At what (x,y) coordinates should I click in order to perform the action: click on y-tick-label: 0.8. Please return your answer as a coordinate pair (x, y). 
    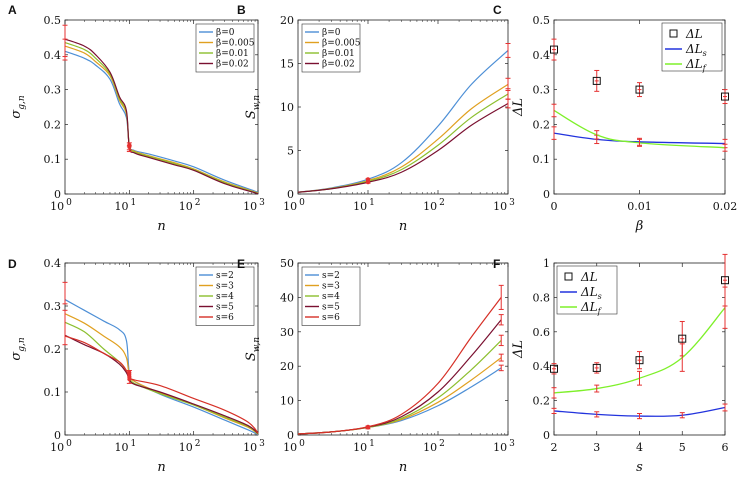
    Looking at the image, I should click on (542, 297).